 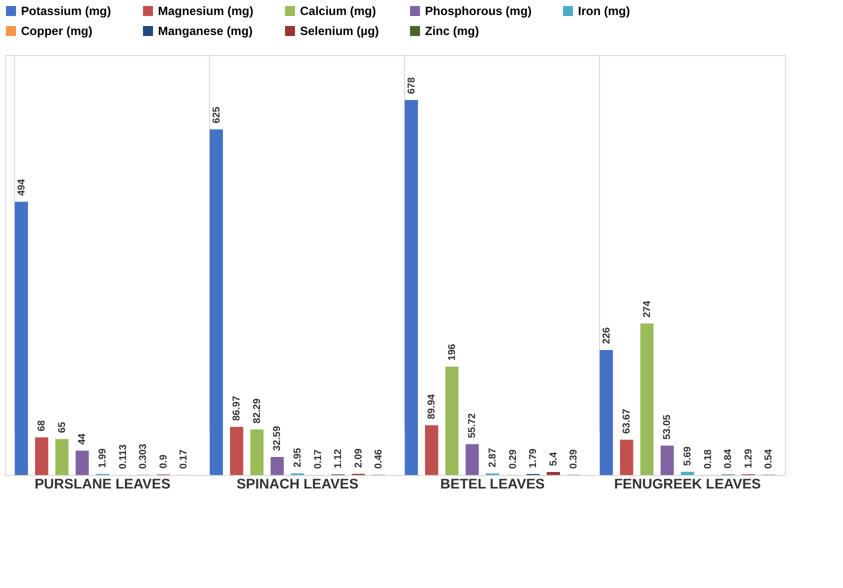 What do you see at coordinates (237, 408) in the screenshot?
I see `data-label: 86.97` at bounding box center [237, 408].